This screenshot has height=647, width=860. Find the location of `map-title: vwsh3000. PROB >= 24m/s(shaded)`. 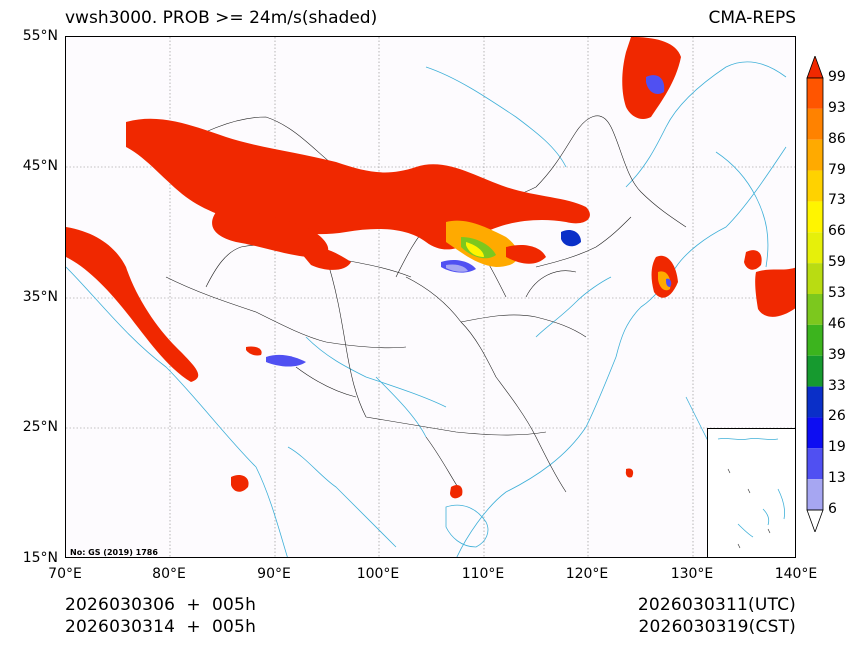

map-title: vwsh3000. PROB >= 24m/s(shaded) is located at coordinates (221, 18).